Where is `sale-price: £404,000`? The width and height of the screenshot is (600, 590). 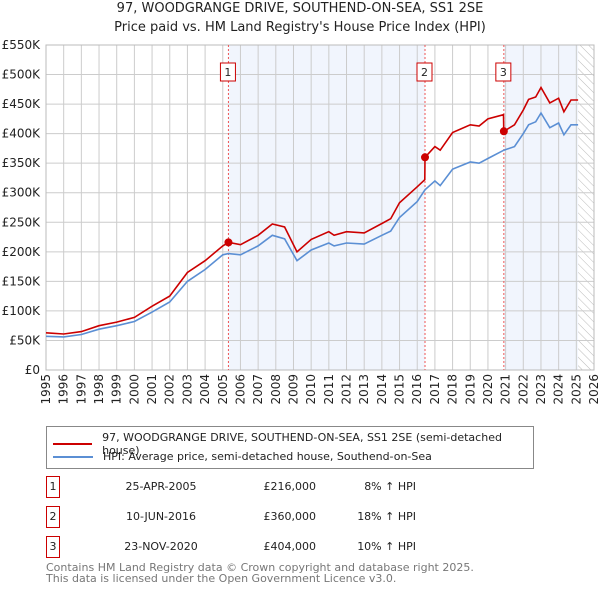 sale-price: £404,000 is located at coordinates (290, 546).